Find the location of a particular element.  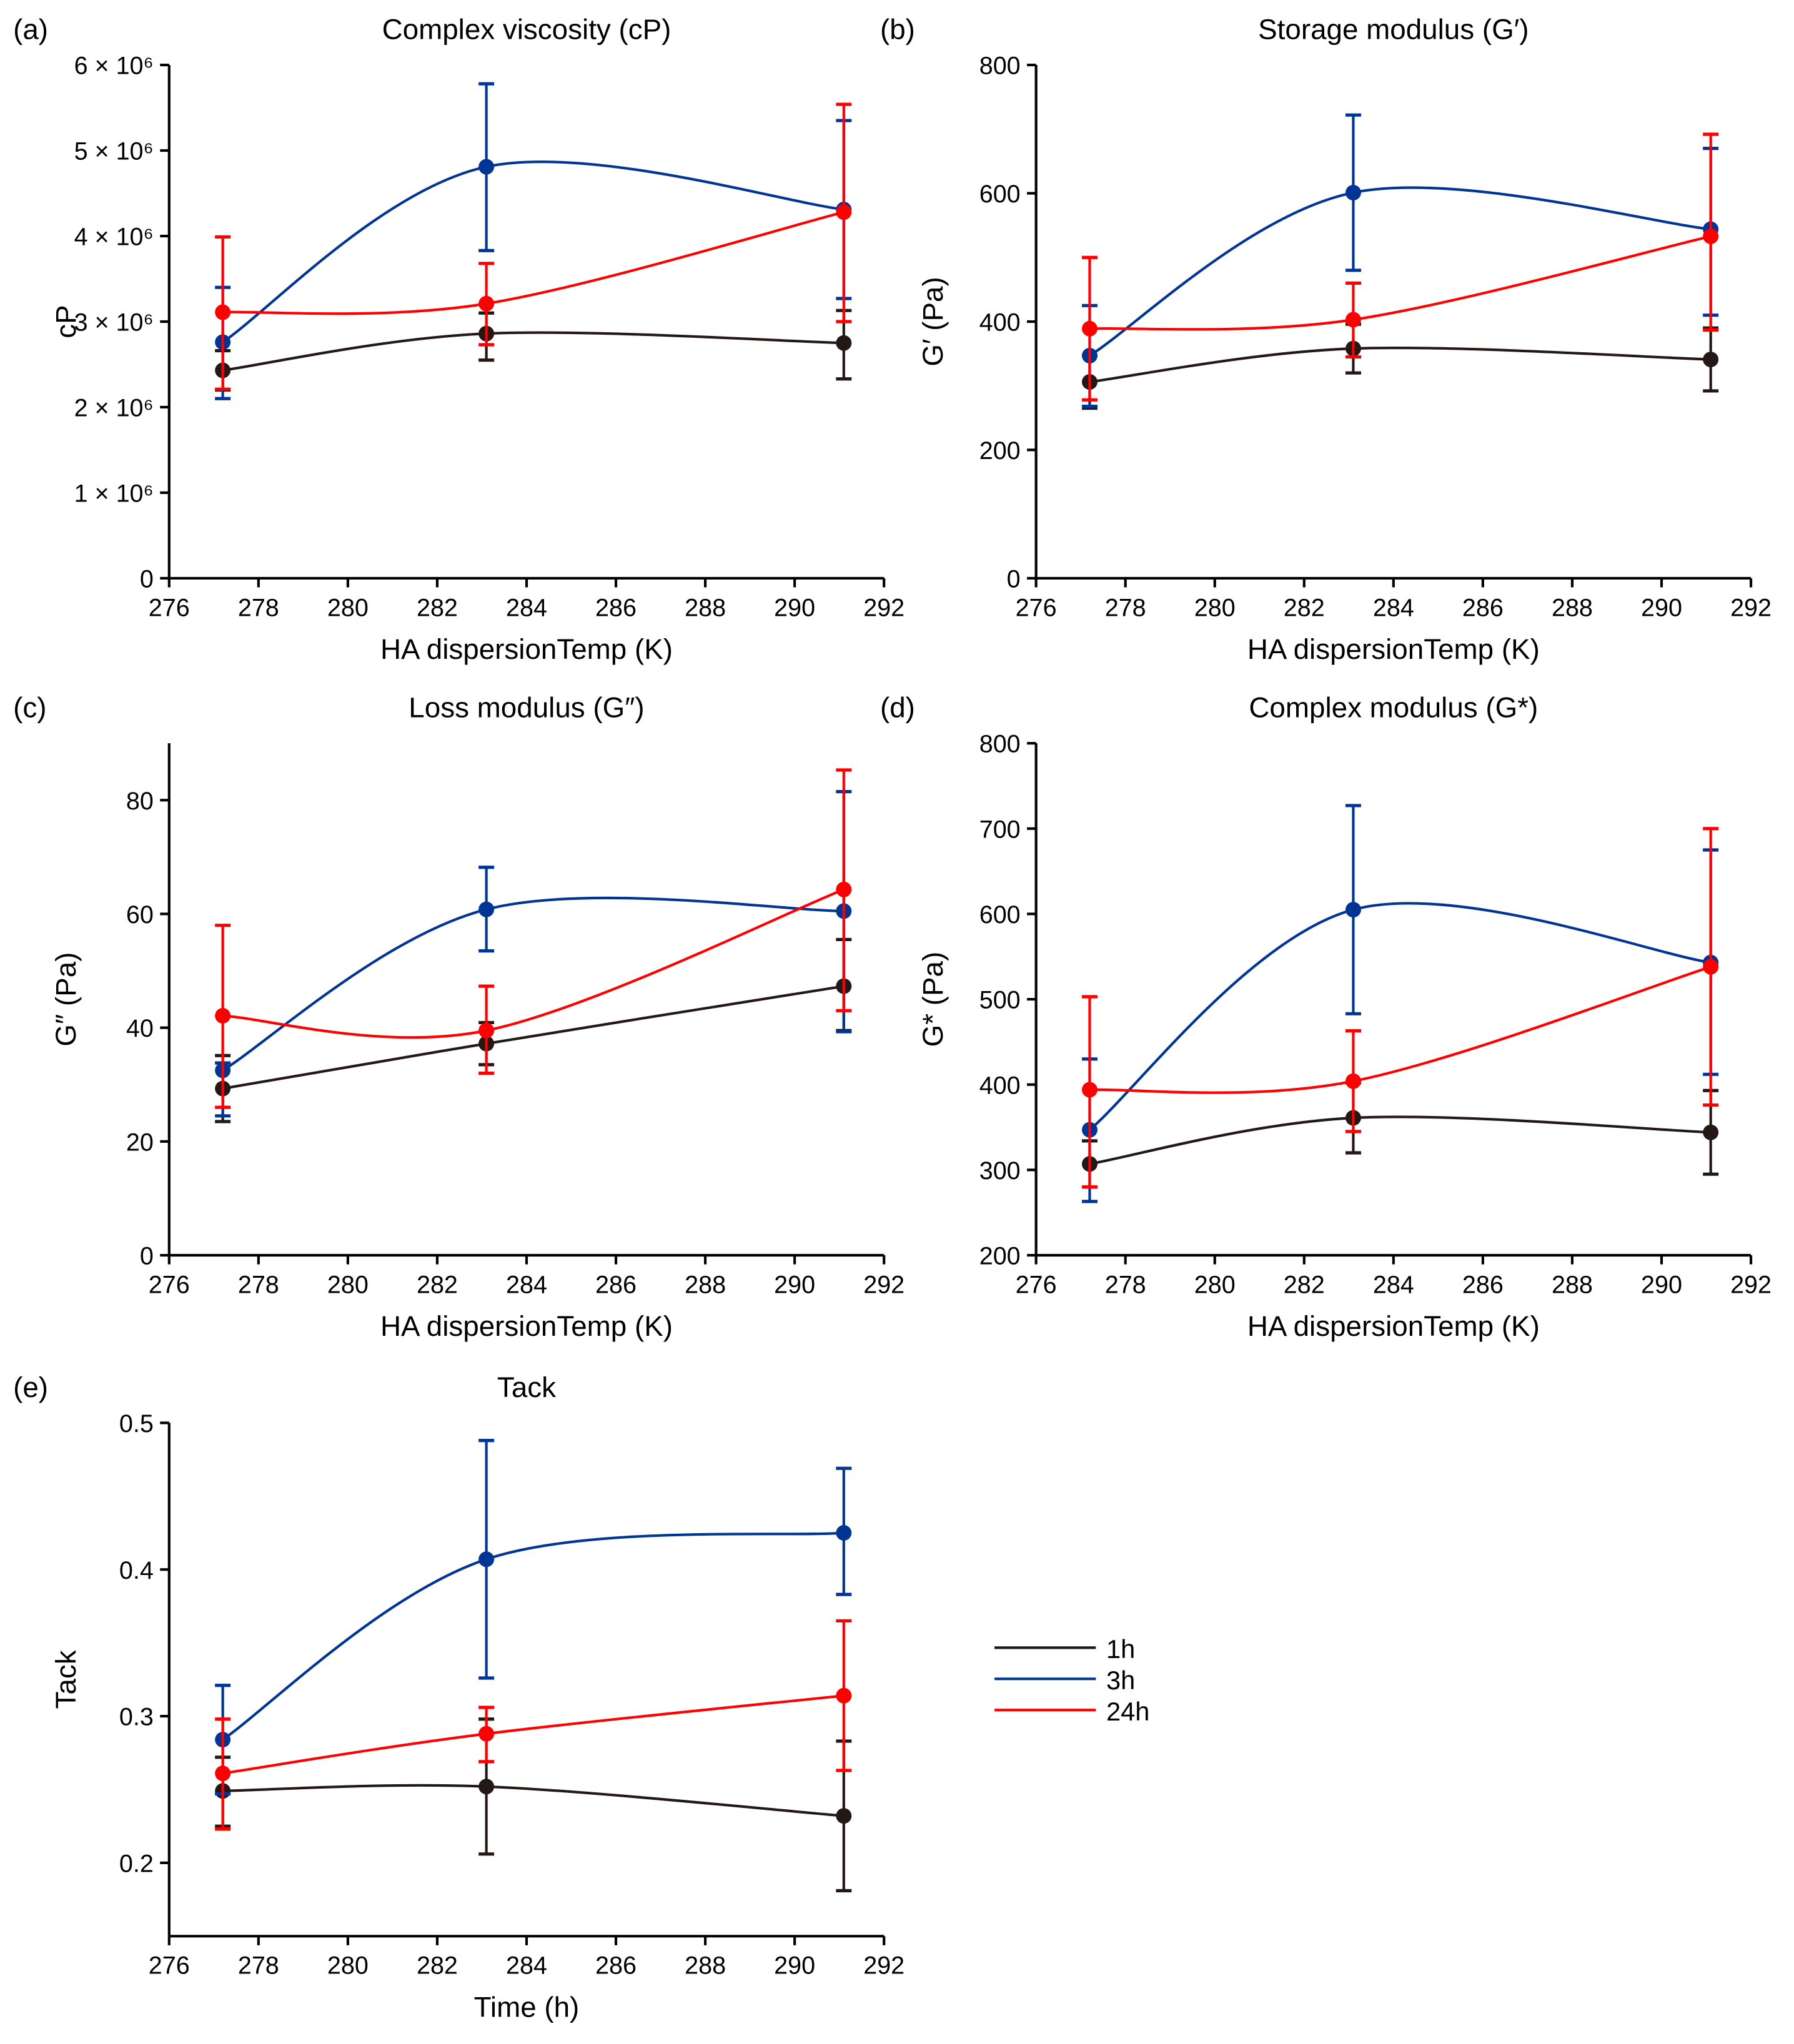

y-tick-label: 0.5 is located at coordinates (136, 1424).